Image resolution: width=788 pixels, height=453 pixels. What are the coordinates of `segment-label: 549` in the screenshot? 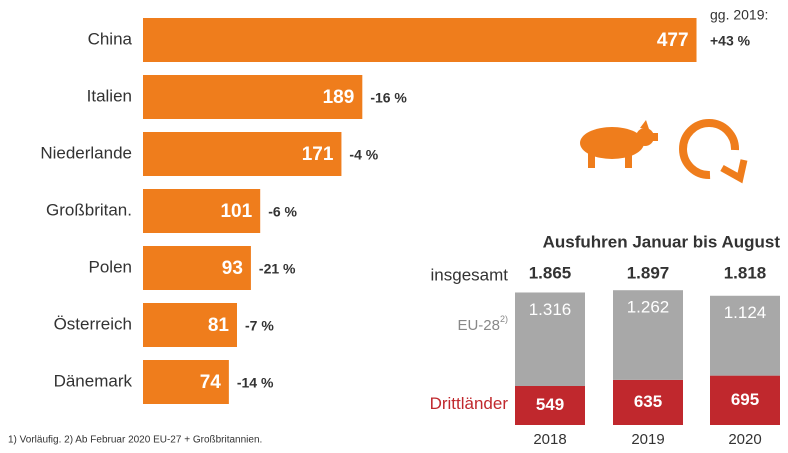 It's located at (550, 404).